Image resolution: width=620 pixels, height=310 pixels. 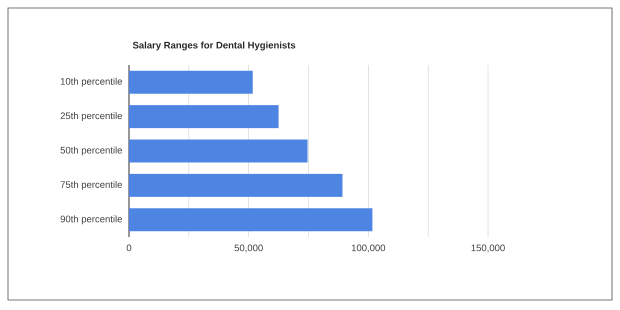 What do you see at coordinates (91, 117) in the screenshot?
I see `y-tick-label: 25th percentile` at bounding box center [91, 117].